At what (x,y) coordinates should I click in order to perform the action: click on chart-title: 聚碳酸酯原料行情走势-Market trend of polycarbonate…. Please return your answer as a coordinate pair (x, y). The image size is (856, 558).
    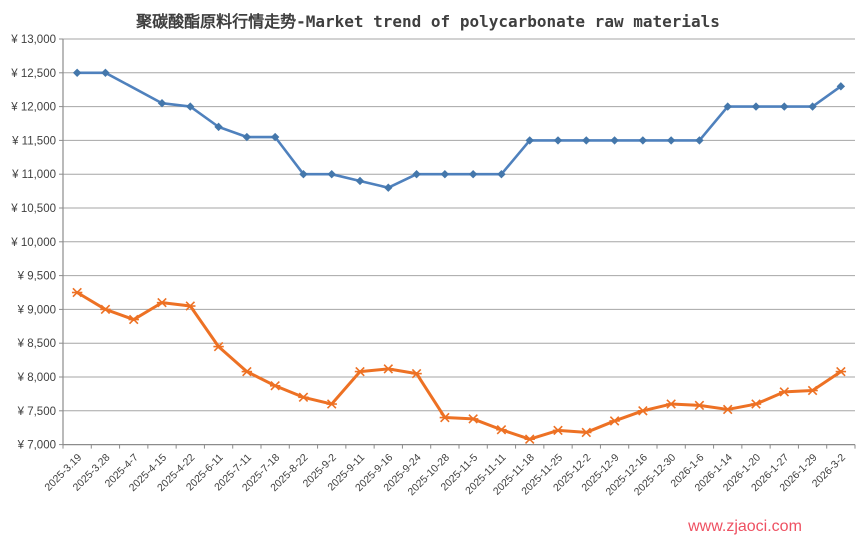
    Looking at the image, I should click on (428, 21).